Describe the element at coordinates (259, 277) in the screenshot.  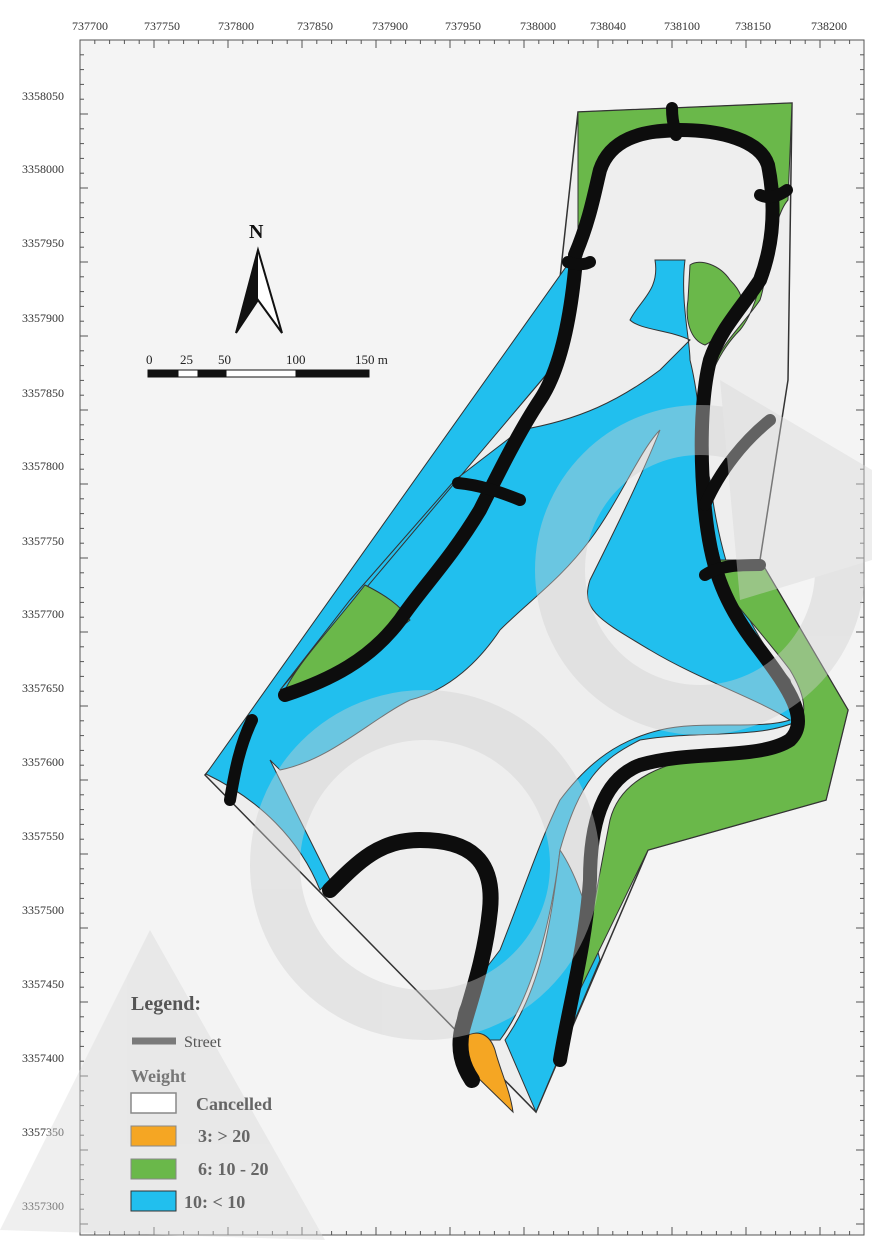
I see `north-arrow: N` at that location.